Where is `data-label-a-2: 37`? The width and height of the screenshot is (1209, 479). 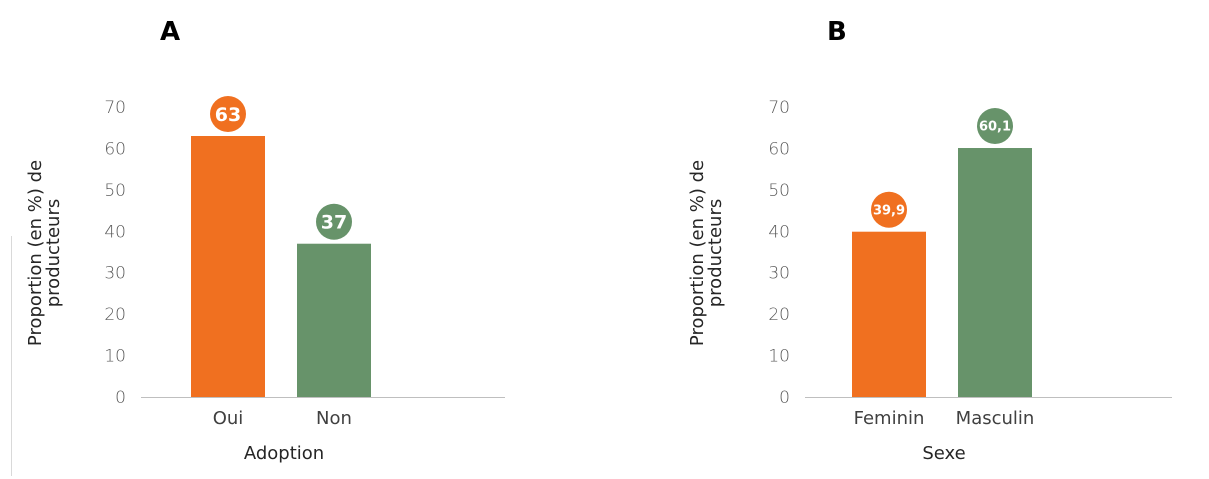
data-label-a-2: 37 is located at coordinates (334, 223).